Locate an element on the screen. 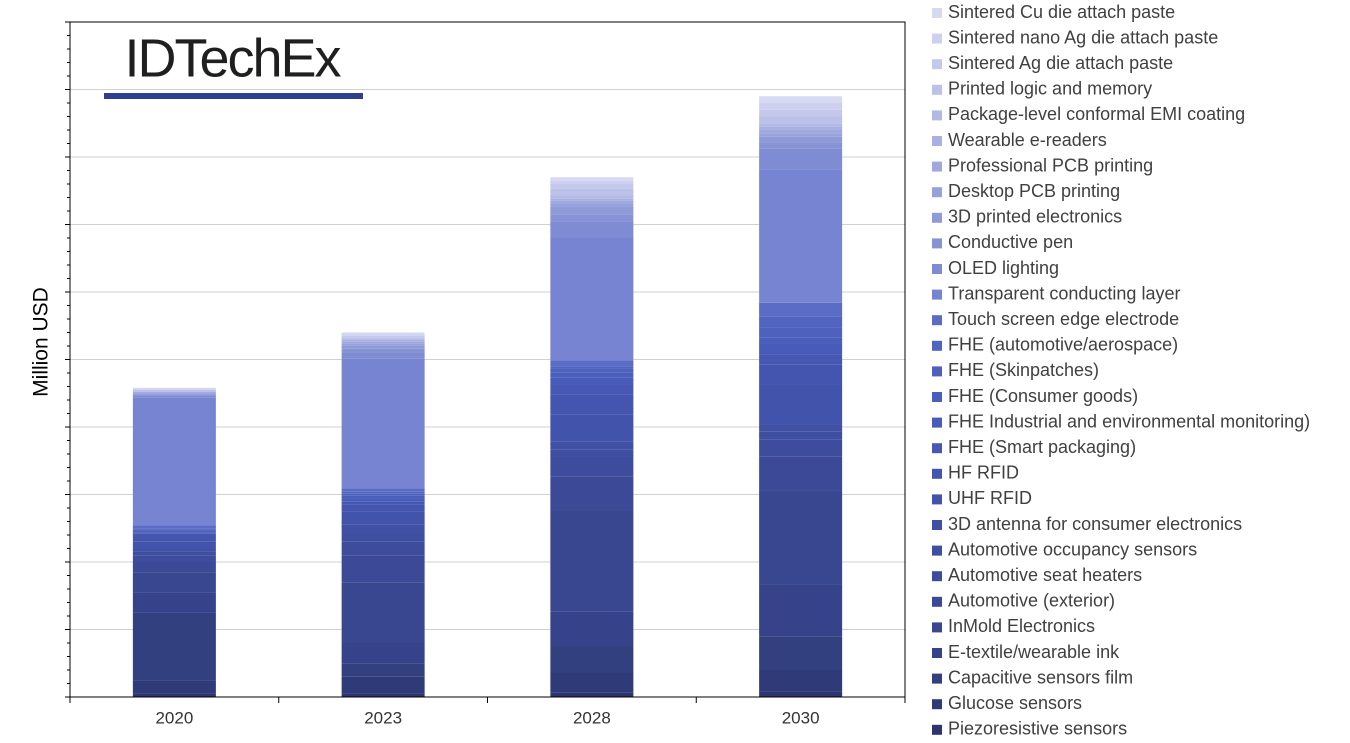 The width and height of the screenshot is (1350, 743). legend-label: Piezoresistive sensors is located at coordinates (1037, 729).